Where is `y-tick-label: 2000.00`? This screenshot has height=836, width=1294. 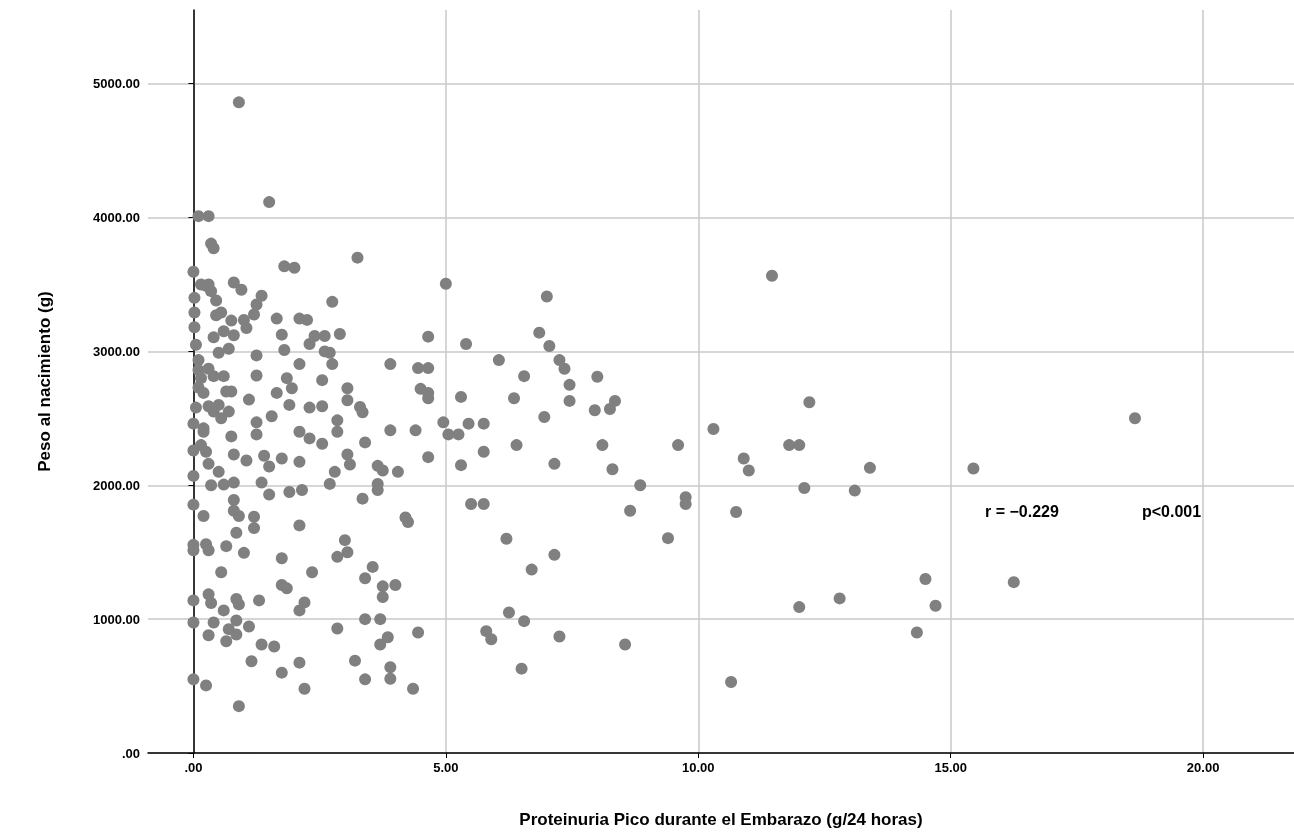 y-tick-label: 2000.00 is located at coordinates (116, 485).